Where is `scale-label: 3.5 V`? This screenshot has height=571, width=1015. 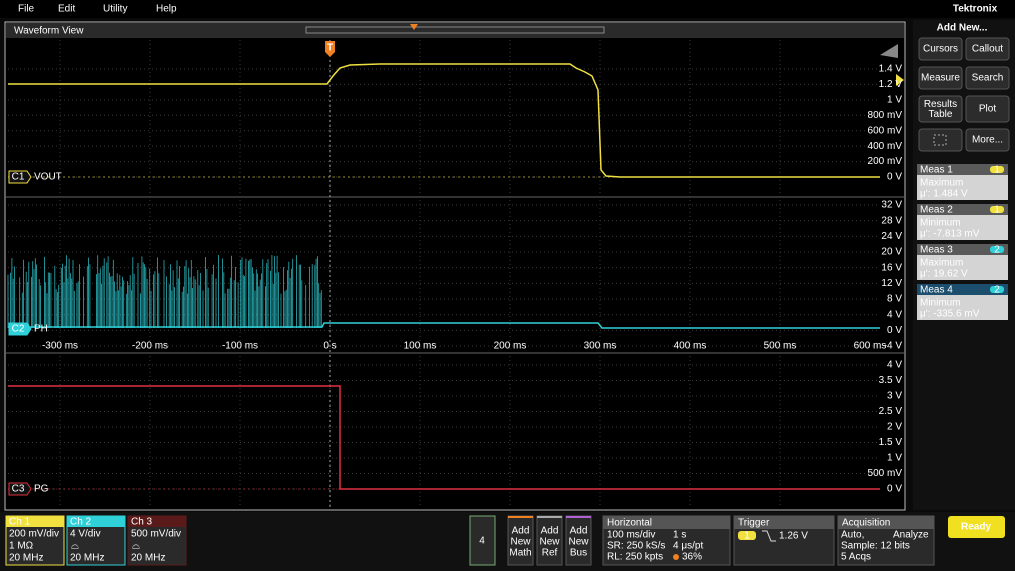 scale-label: 3.5 V is located at coordinates (891, 380).